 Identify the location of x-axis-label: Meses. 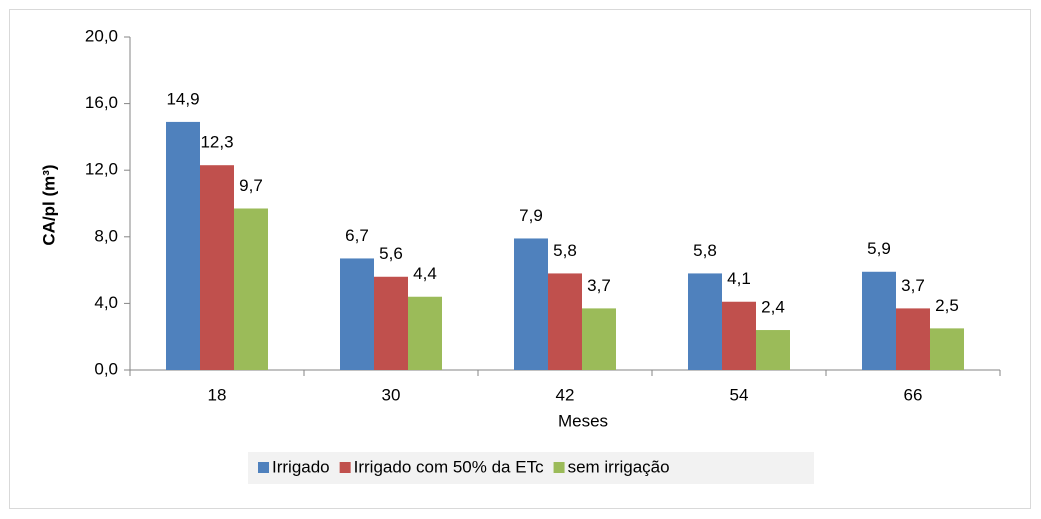
(583, 420).